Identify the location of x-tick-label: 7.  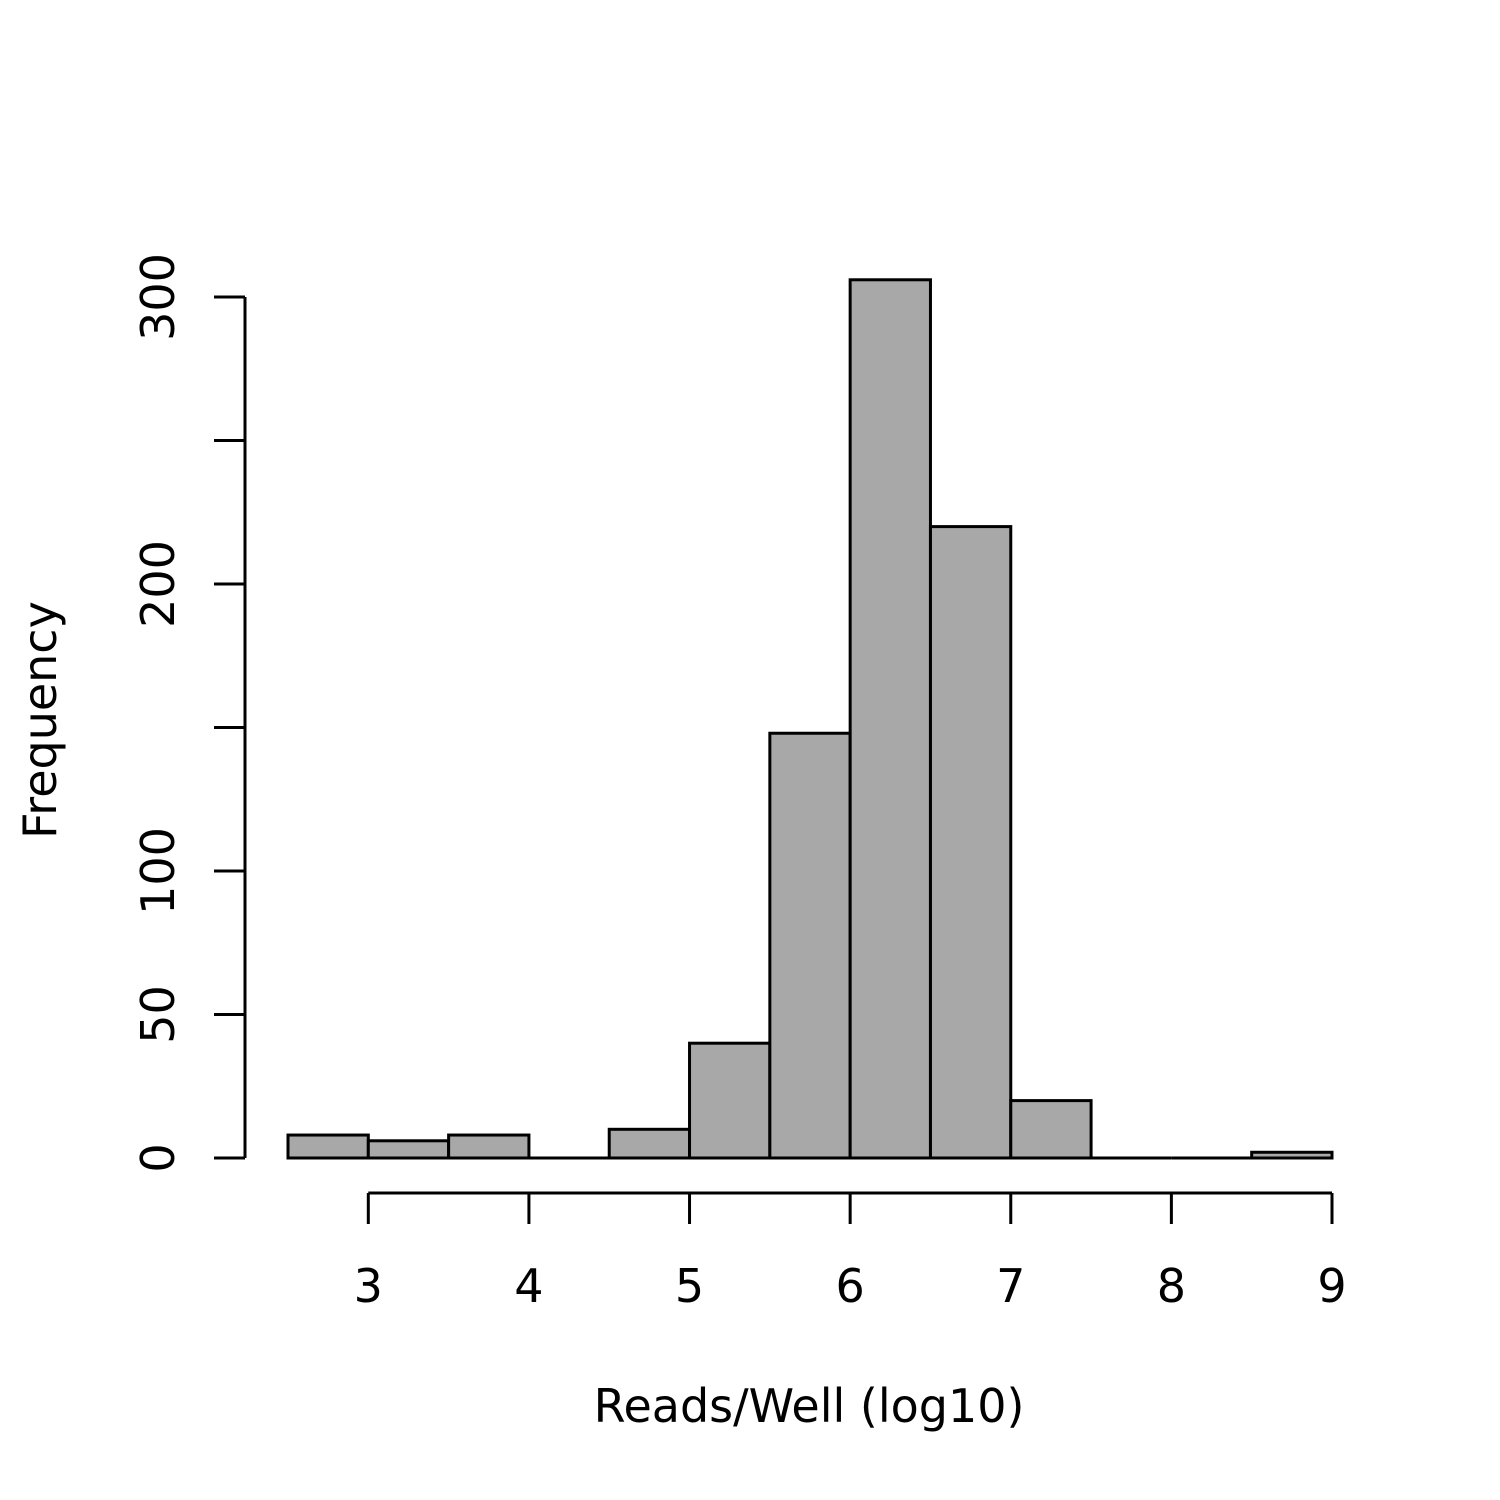
(1010, 1286).